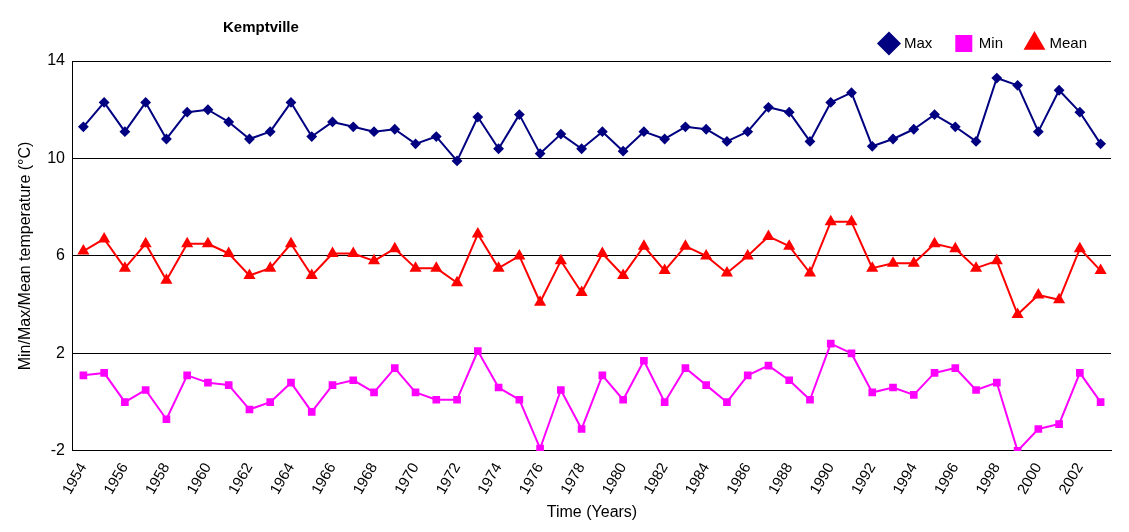  What do you see at coordinates (592, 511) in the screenshot?
I see `x-axis-title: Time (Years)` at bounding box center [592, 511].